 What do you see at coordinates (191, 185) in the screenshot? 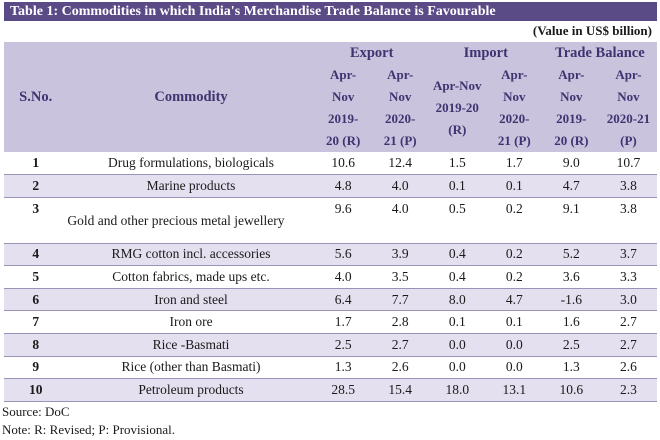
I see `row-commodity: Marine products` at bounding box center [191, 185].